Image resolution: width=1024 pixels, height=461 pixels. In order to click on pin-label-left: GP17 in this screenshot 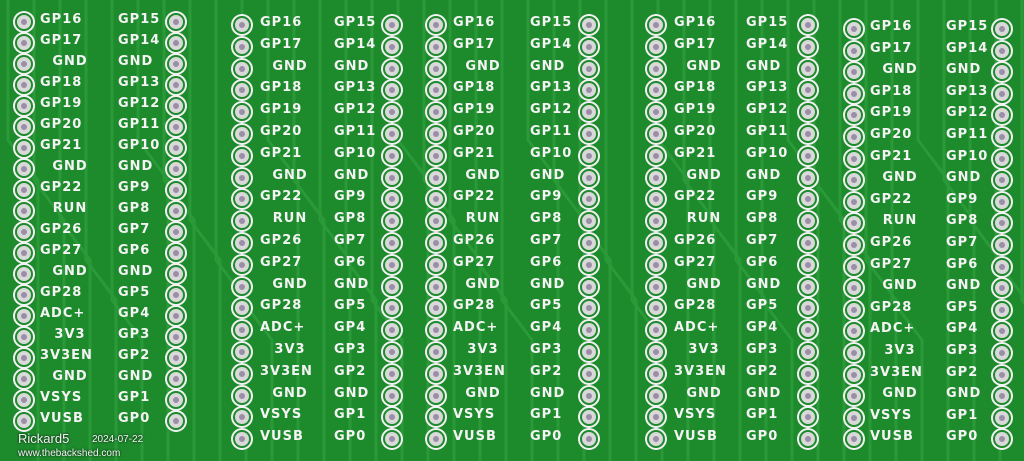, I will do `click(891, 48)`.